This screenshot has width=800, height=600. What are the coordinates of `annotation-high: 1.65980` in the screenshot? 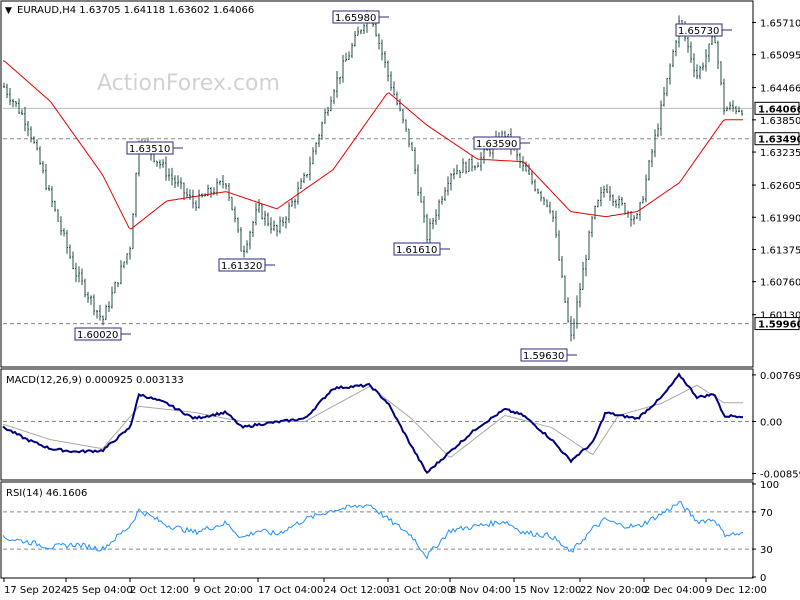 It's located at (360, 17).